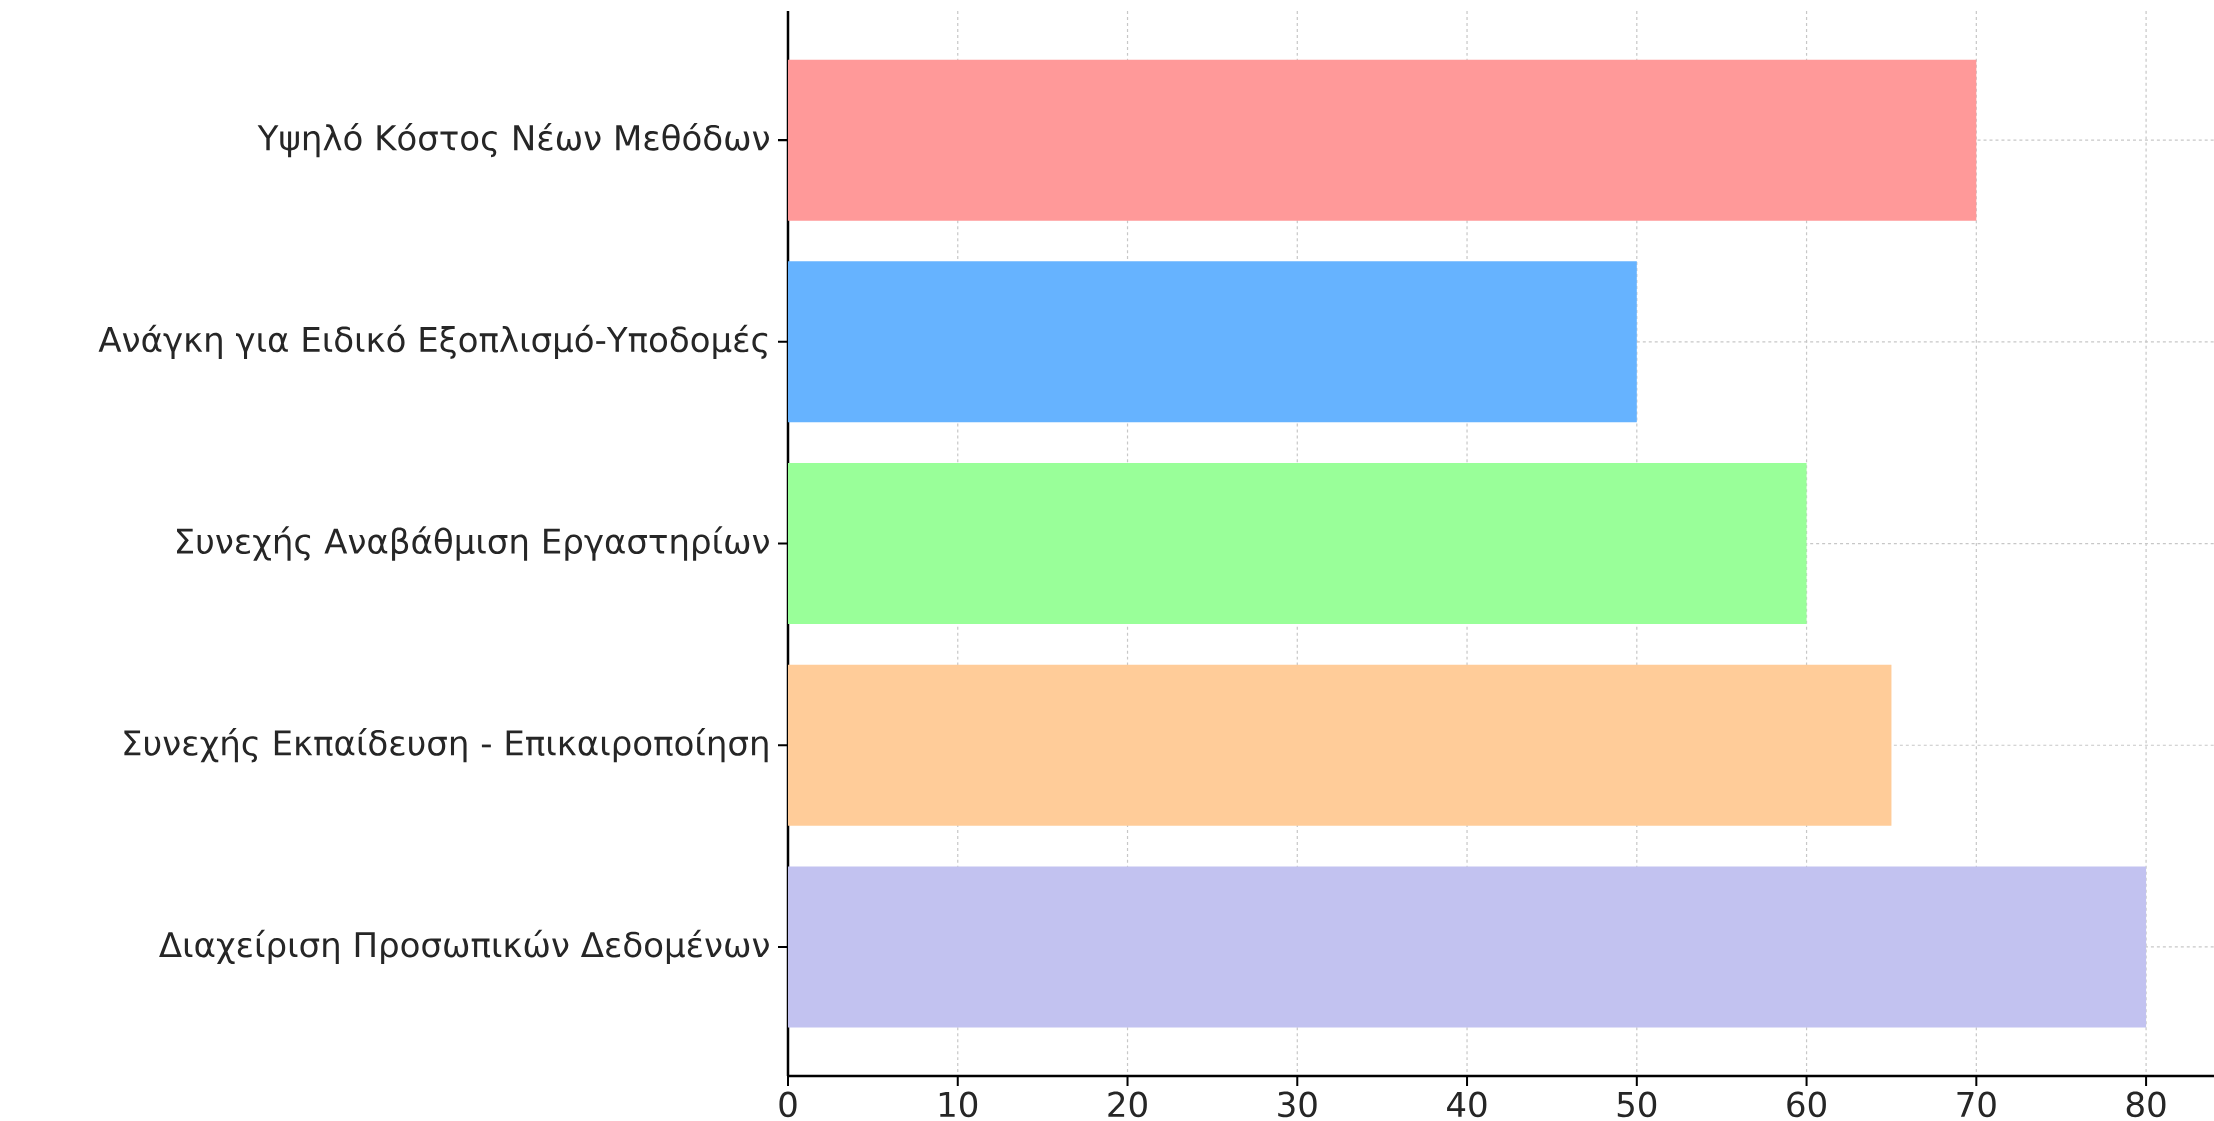  What do you see at coordinates (1806, 1104) in the screenshot?
I see `x-tick-label: 60` at bounding box center [1806, 1104].